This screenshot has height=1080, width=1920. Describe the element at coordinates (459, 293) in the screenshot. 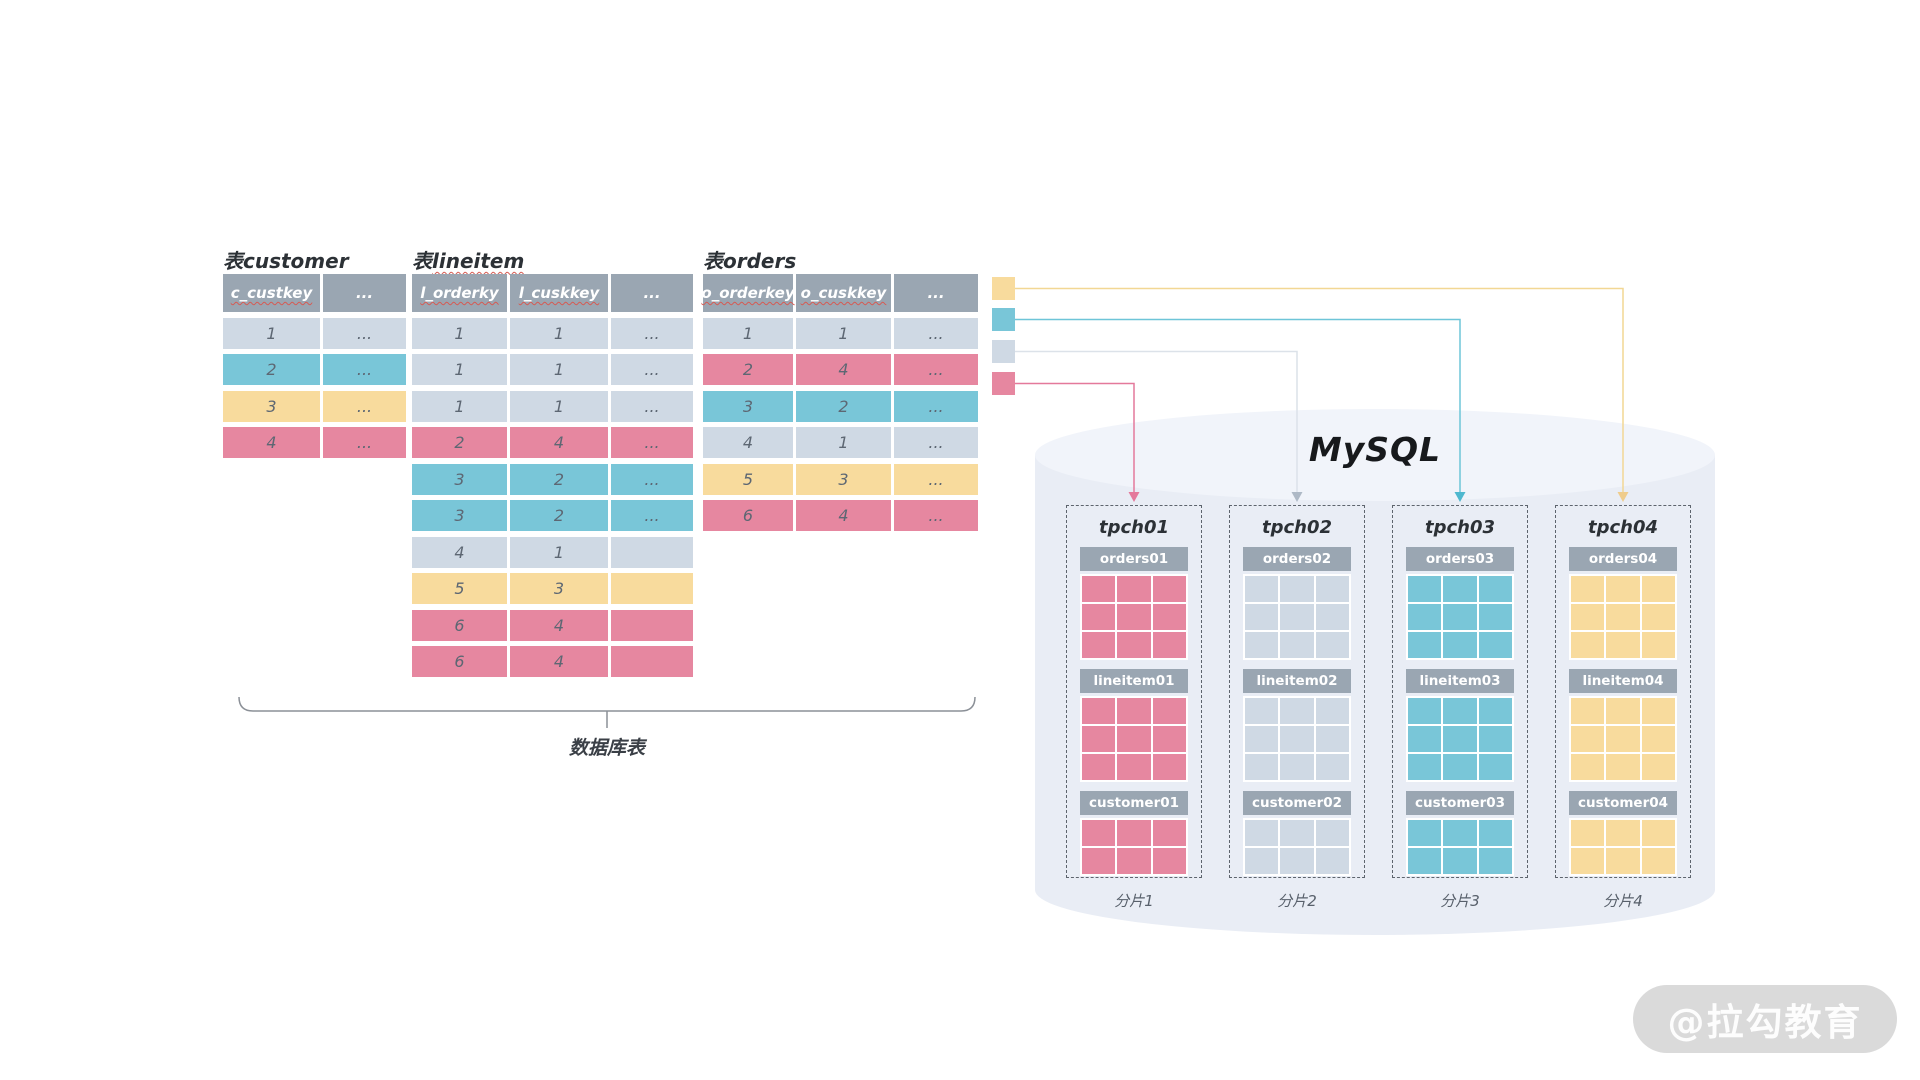

I see `column-header: l_orderky` at that location.